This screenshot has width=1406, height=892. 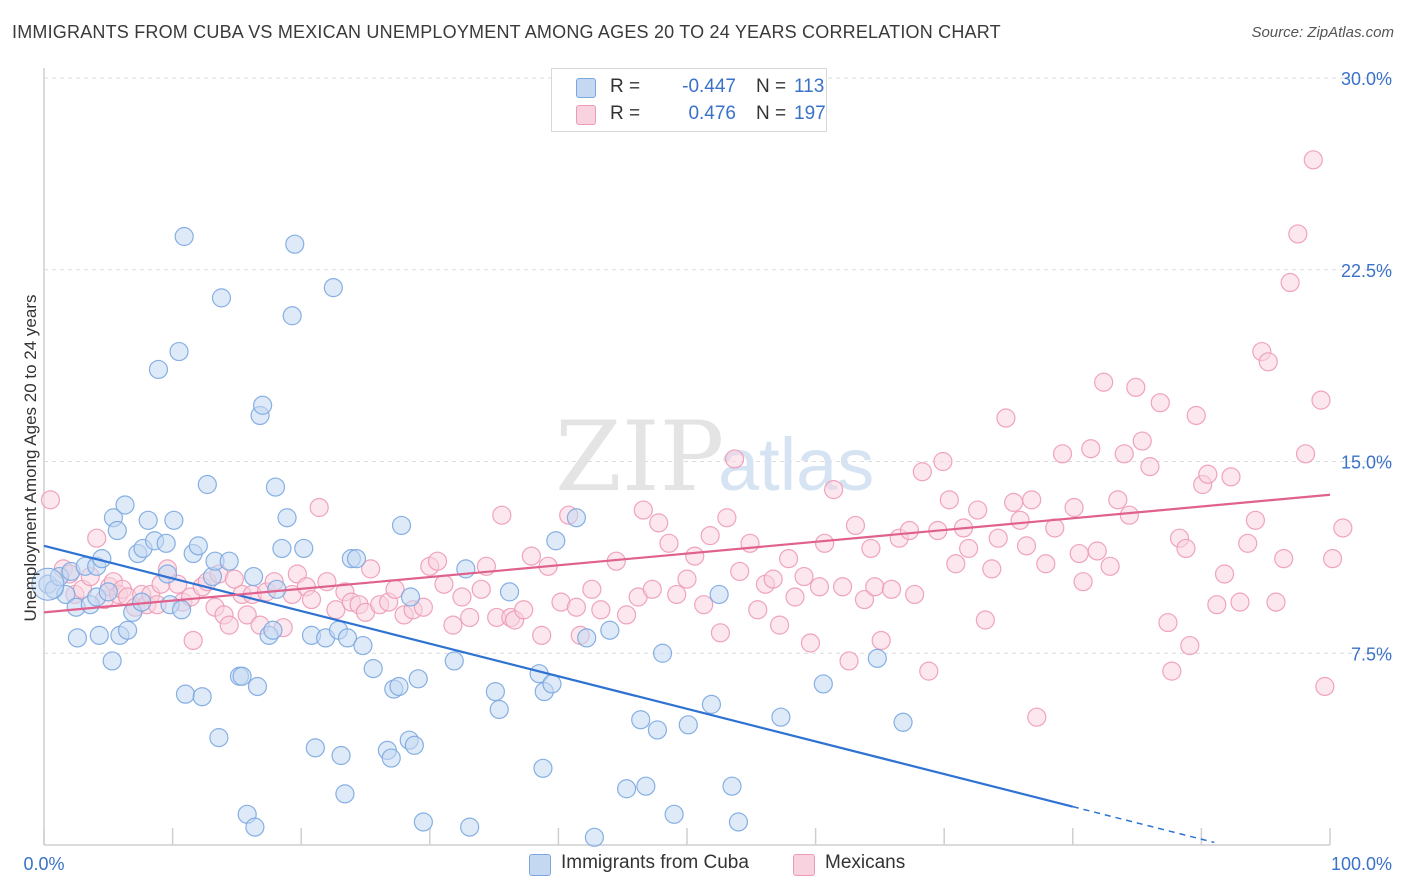 What do you see at coordinates (709, 86) in the screenshot?
I see `legend-r-value: -0.447` at bounding box center [709, 86].